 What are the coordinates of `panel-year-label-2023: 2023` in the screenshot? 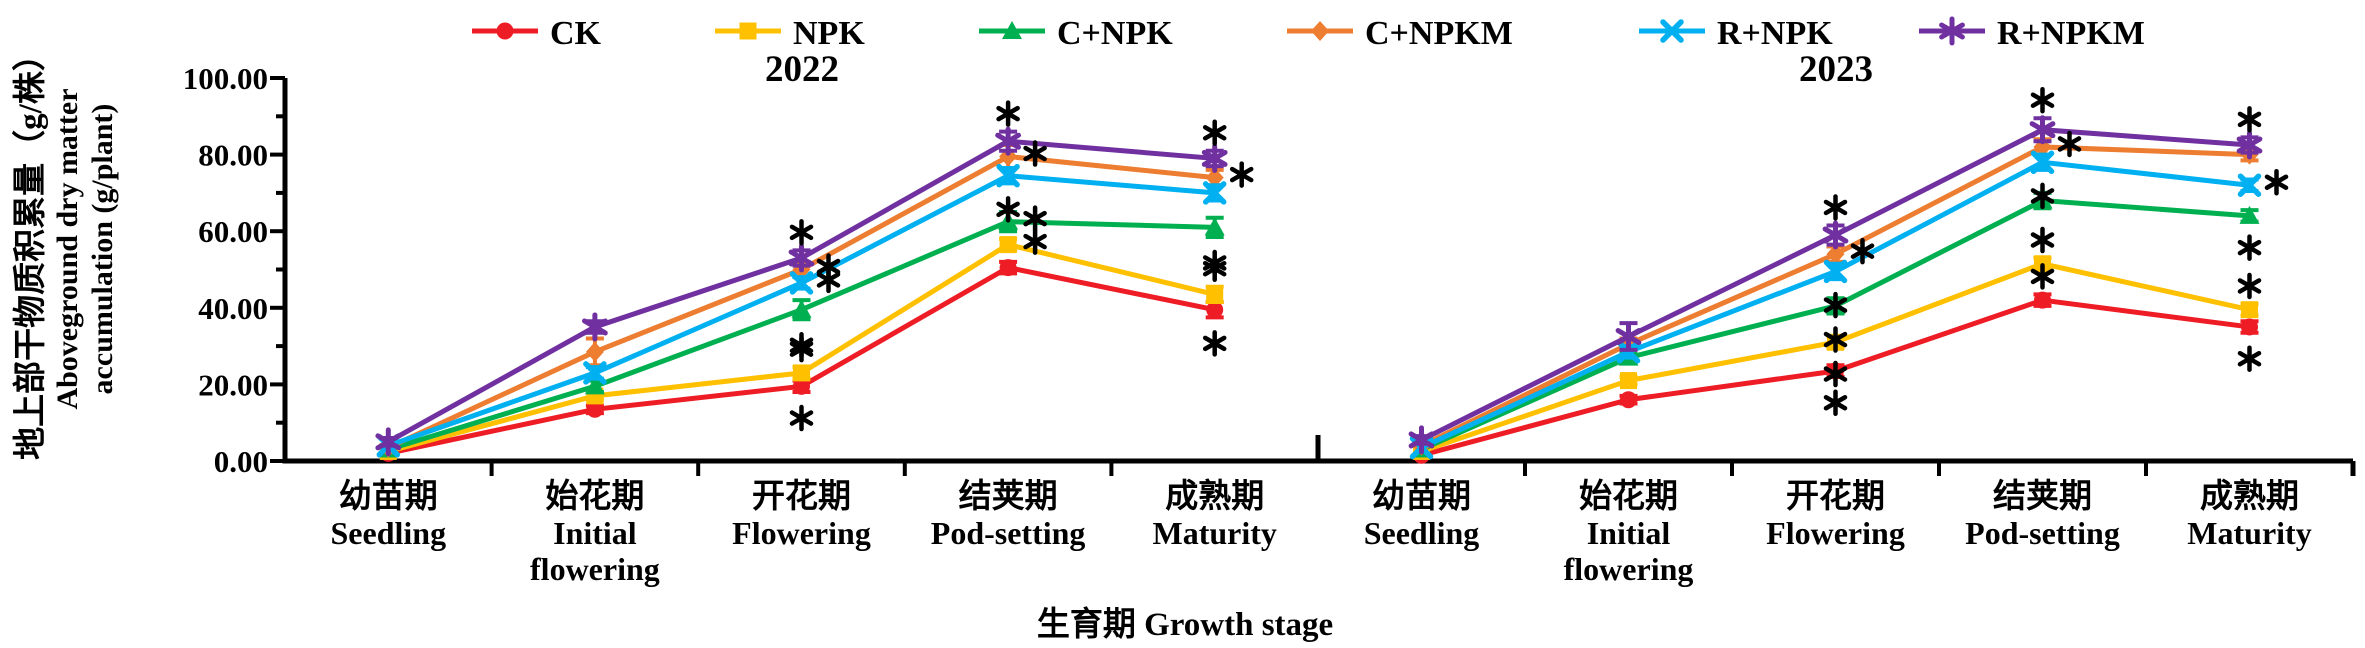 It's located at (1836, 69).